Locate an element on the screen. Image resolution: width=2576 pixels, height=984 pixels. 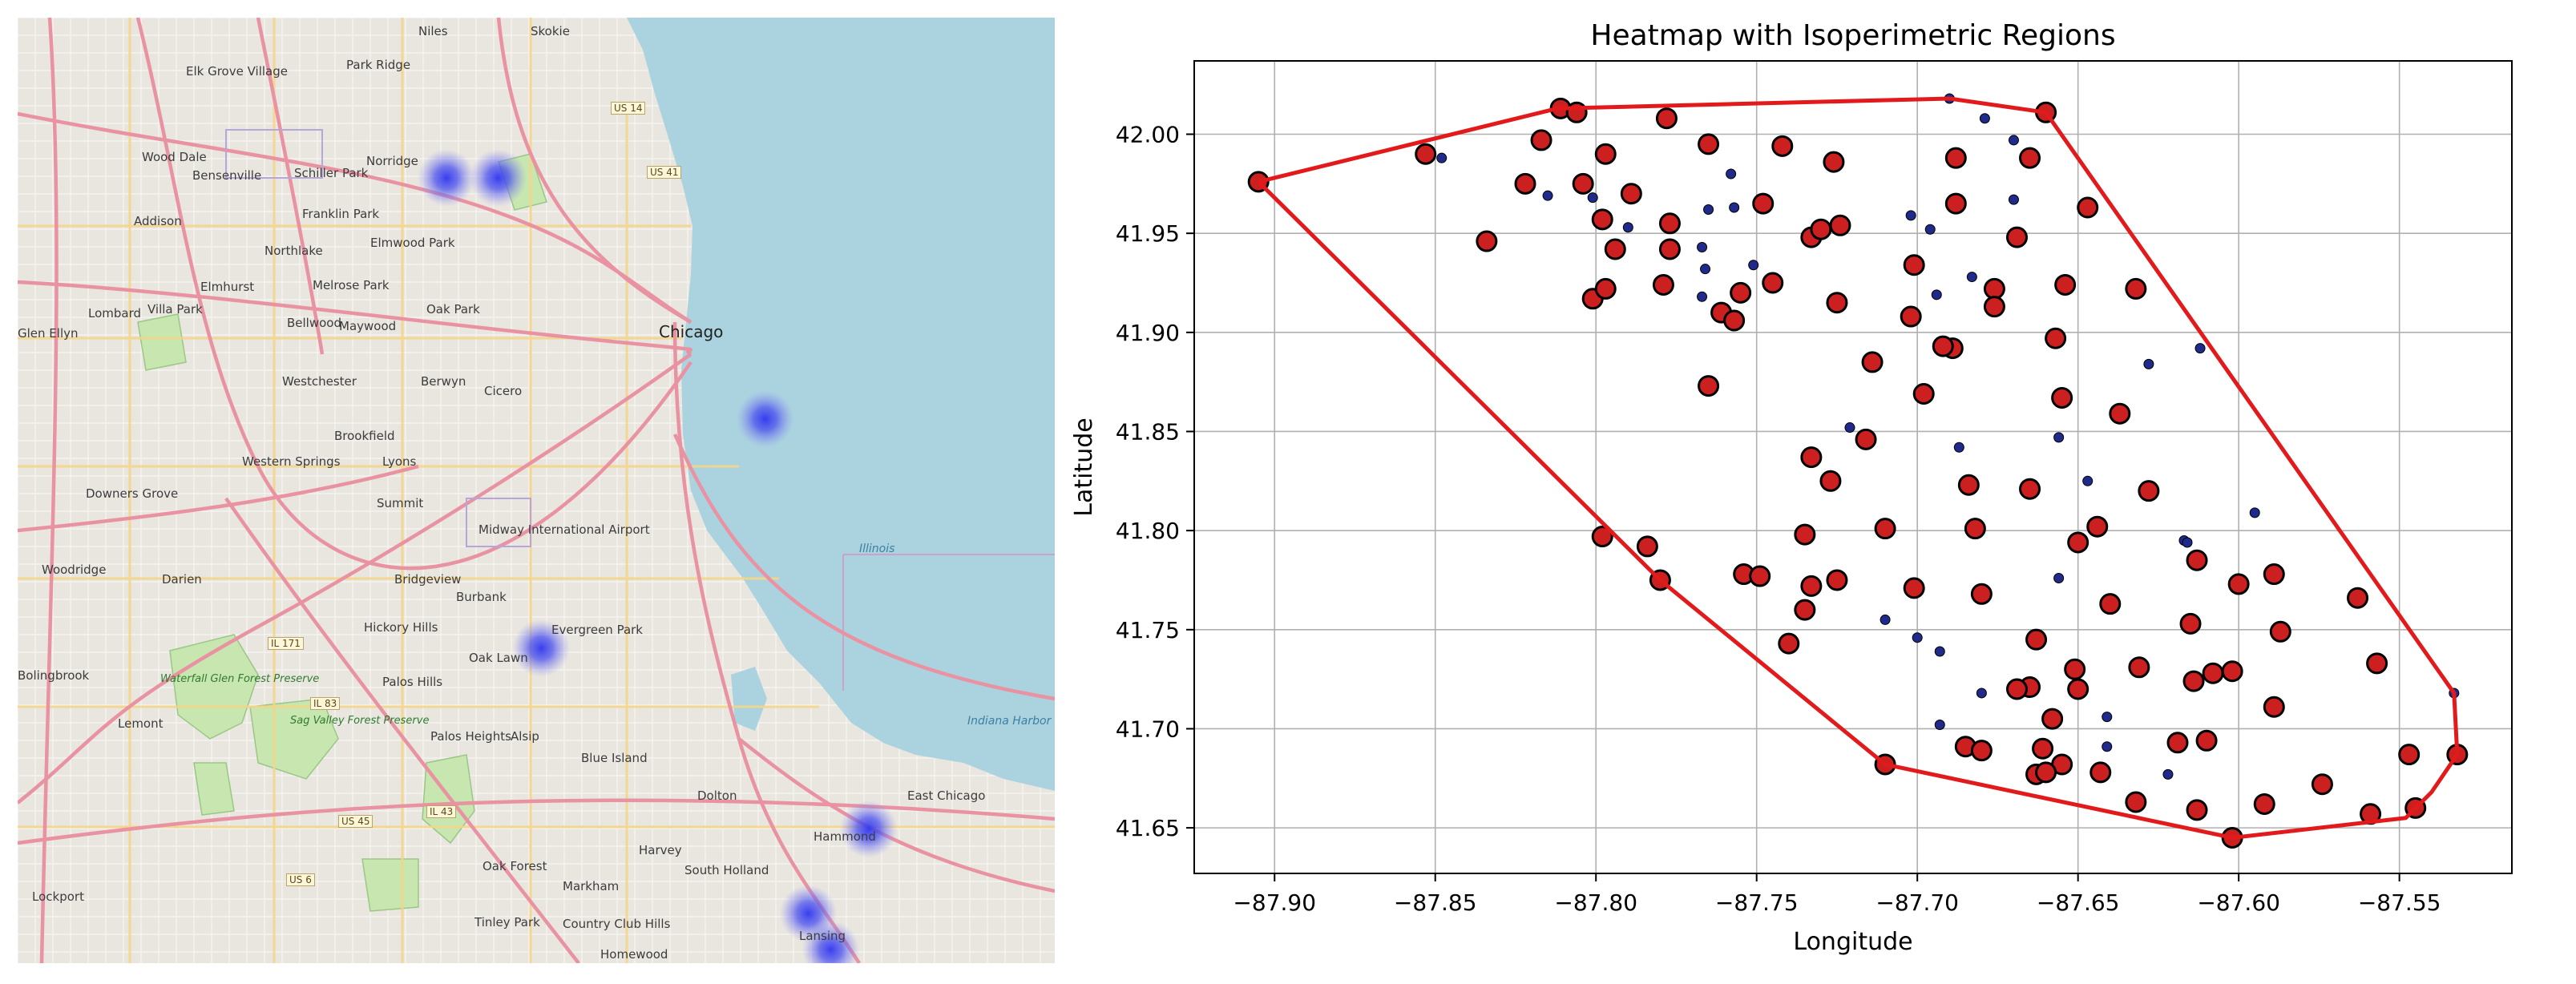
place-label-lombard: Lombard is located at coordinates (115, 313).